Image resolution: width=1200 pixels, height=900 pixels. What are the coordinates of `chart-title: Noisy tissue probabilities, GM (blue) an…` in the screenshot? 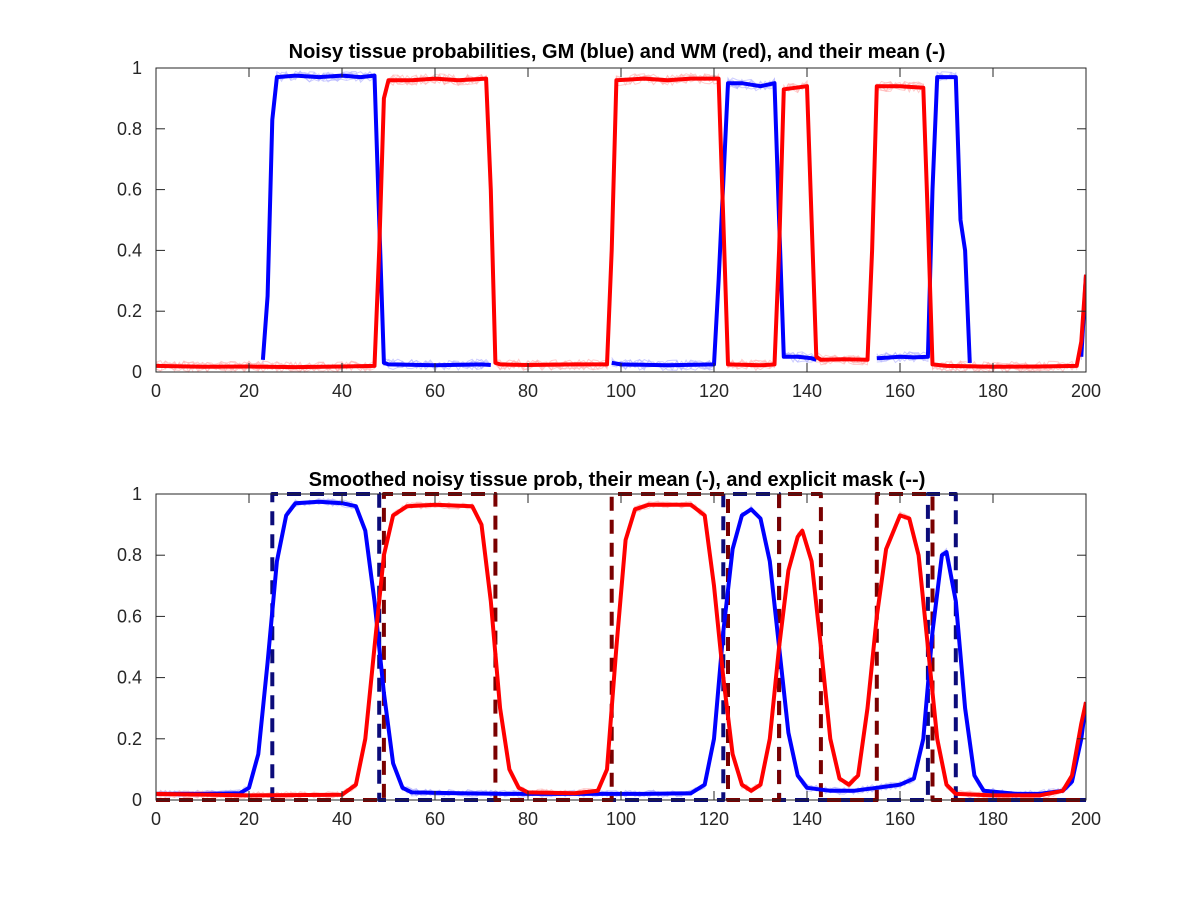 It's located at (617, 52).